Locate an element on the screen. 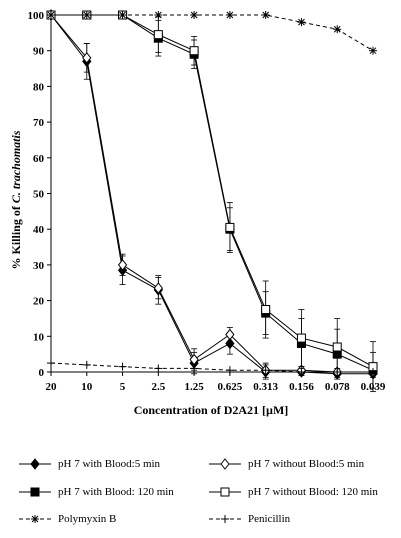  legend-label: pH 7 with Blood:5 min is located at coordinates (109, 464).